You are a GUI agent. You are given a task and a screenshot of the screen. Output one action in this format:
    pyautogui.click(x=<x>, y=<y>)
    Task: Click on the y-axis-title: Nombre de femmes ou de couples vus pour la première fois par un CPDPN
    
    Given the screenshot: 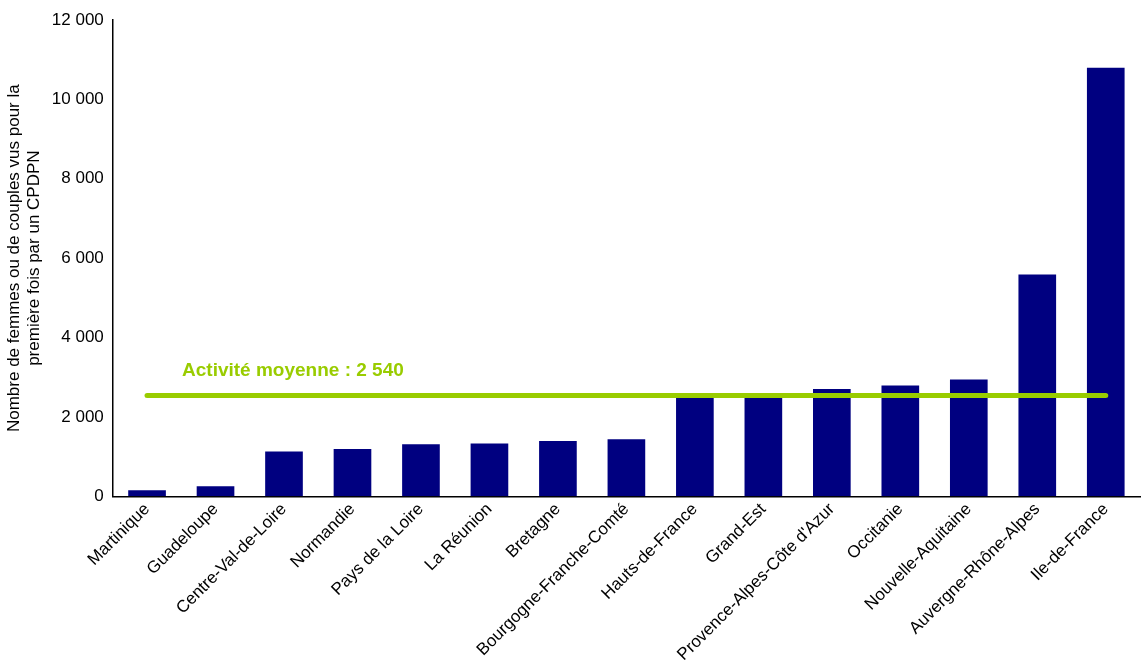 What is the action you would take?
    pyautogui.click(x=23, y=258)
    